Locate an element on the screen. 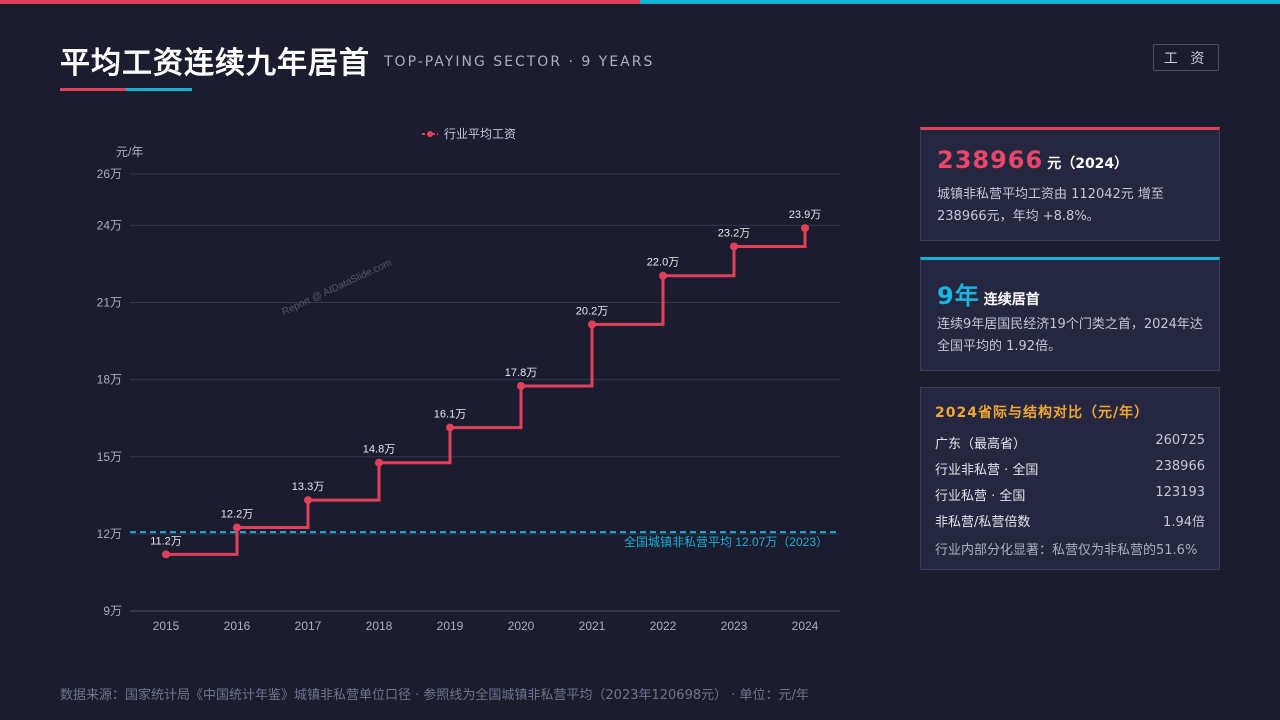 Image resolution: width=1280 pixels, height=720 pixels. data-label: 16.1万 is located at coordinates (450, 415).